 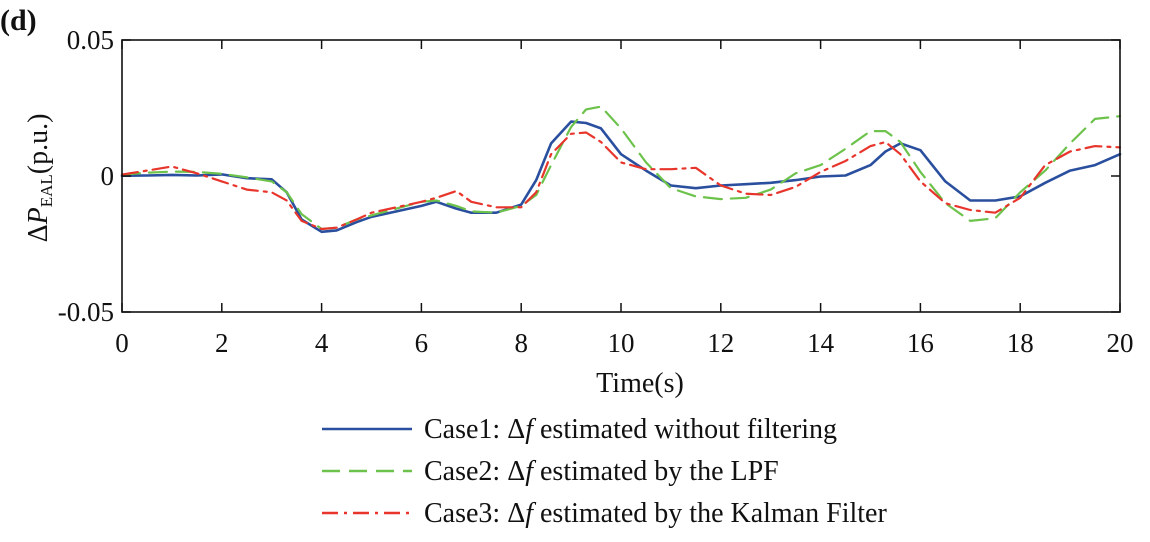 I want to click on x-tick-label: 14, so click(x=821, y=343).